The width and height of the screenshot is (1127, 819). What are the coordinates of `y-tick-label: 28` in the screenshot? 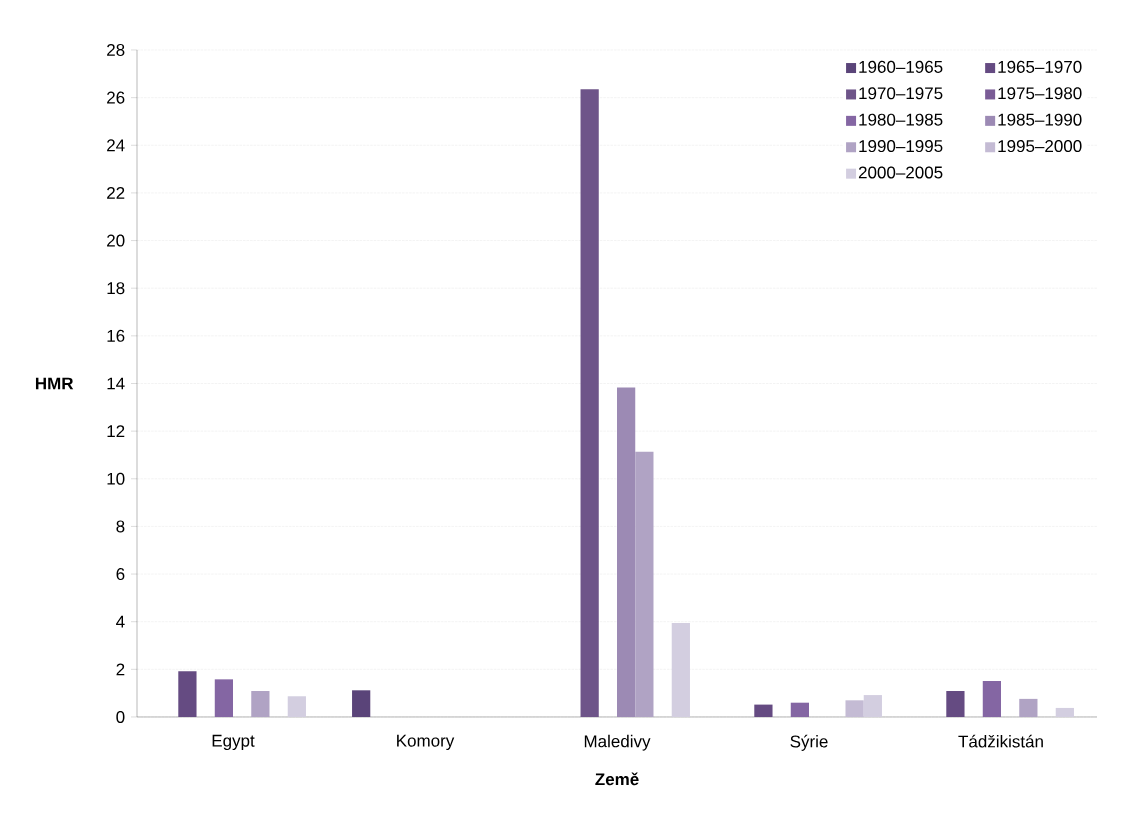 It's located at (116, 50).